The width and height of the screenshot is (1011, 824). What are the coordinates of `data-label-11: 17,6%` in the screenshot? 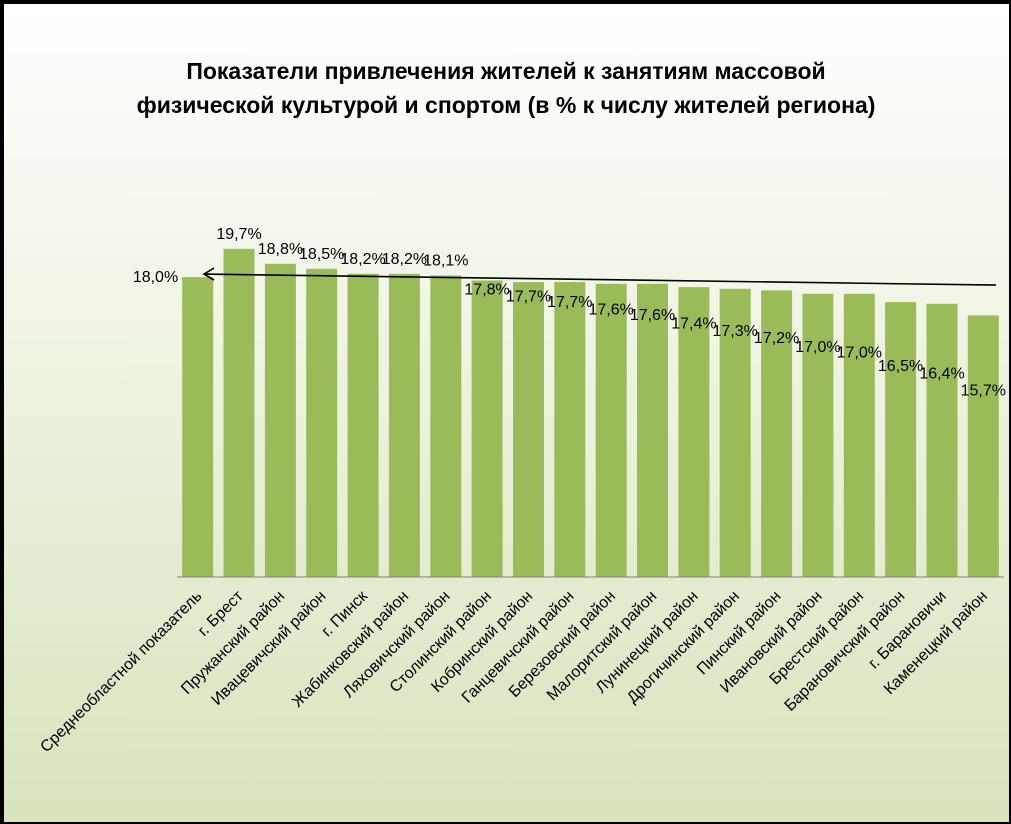 It's located at (611, 309).